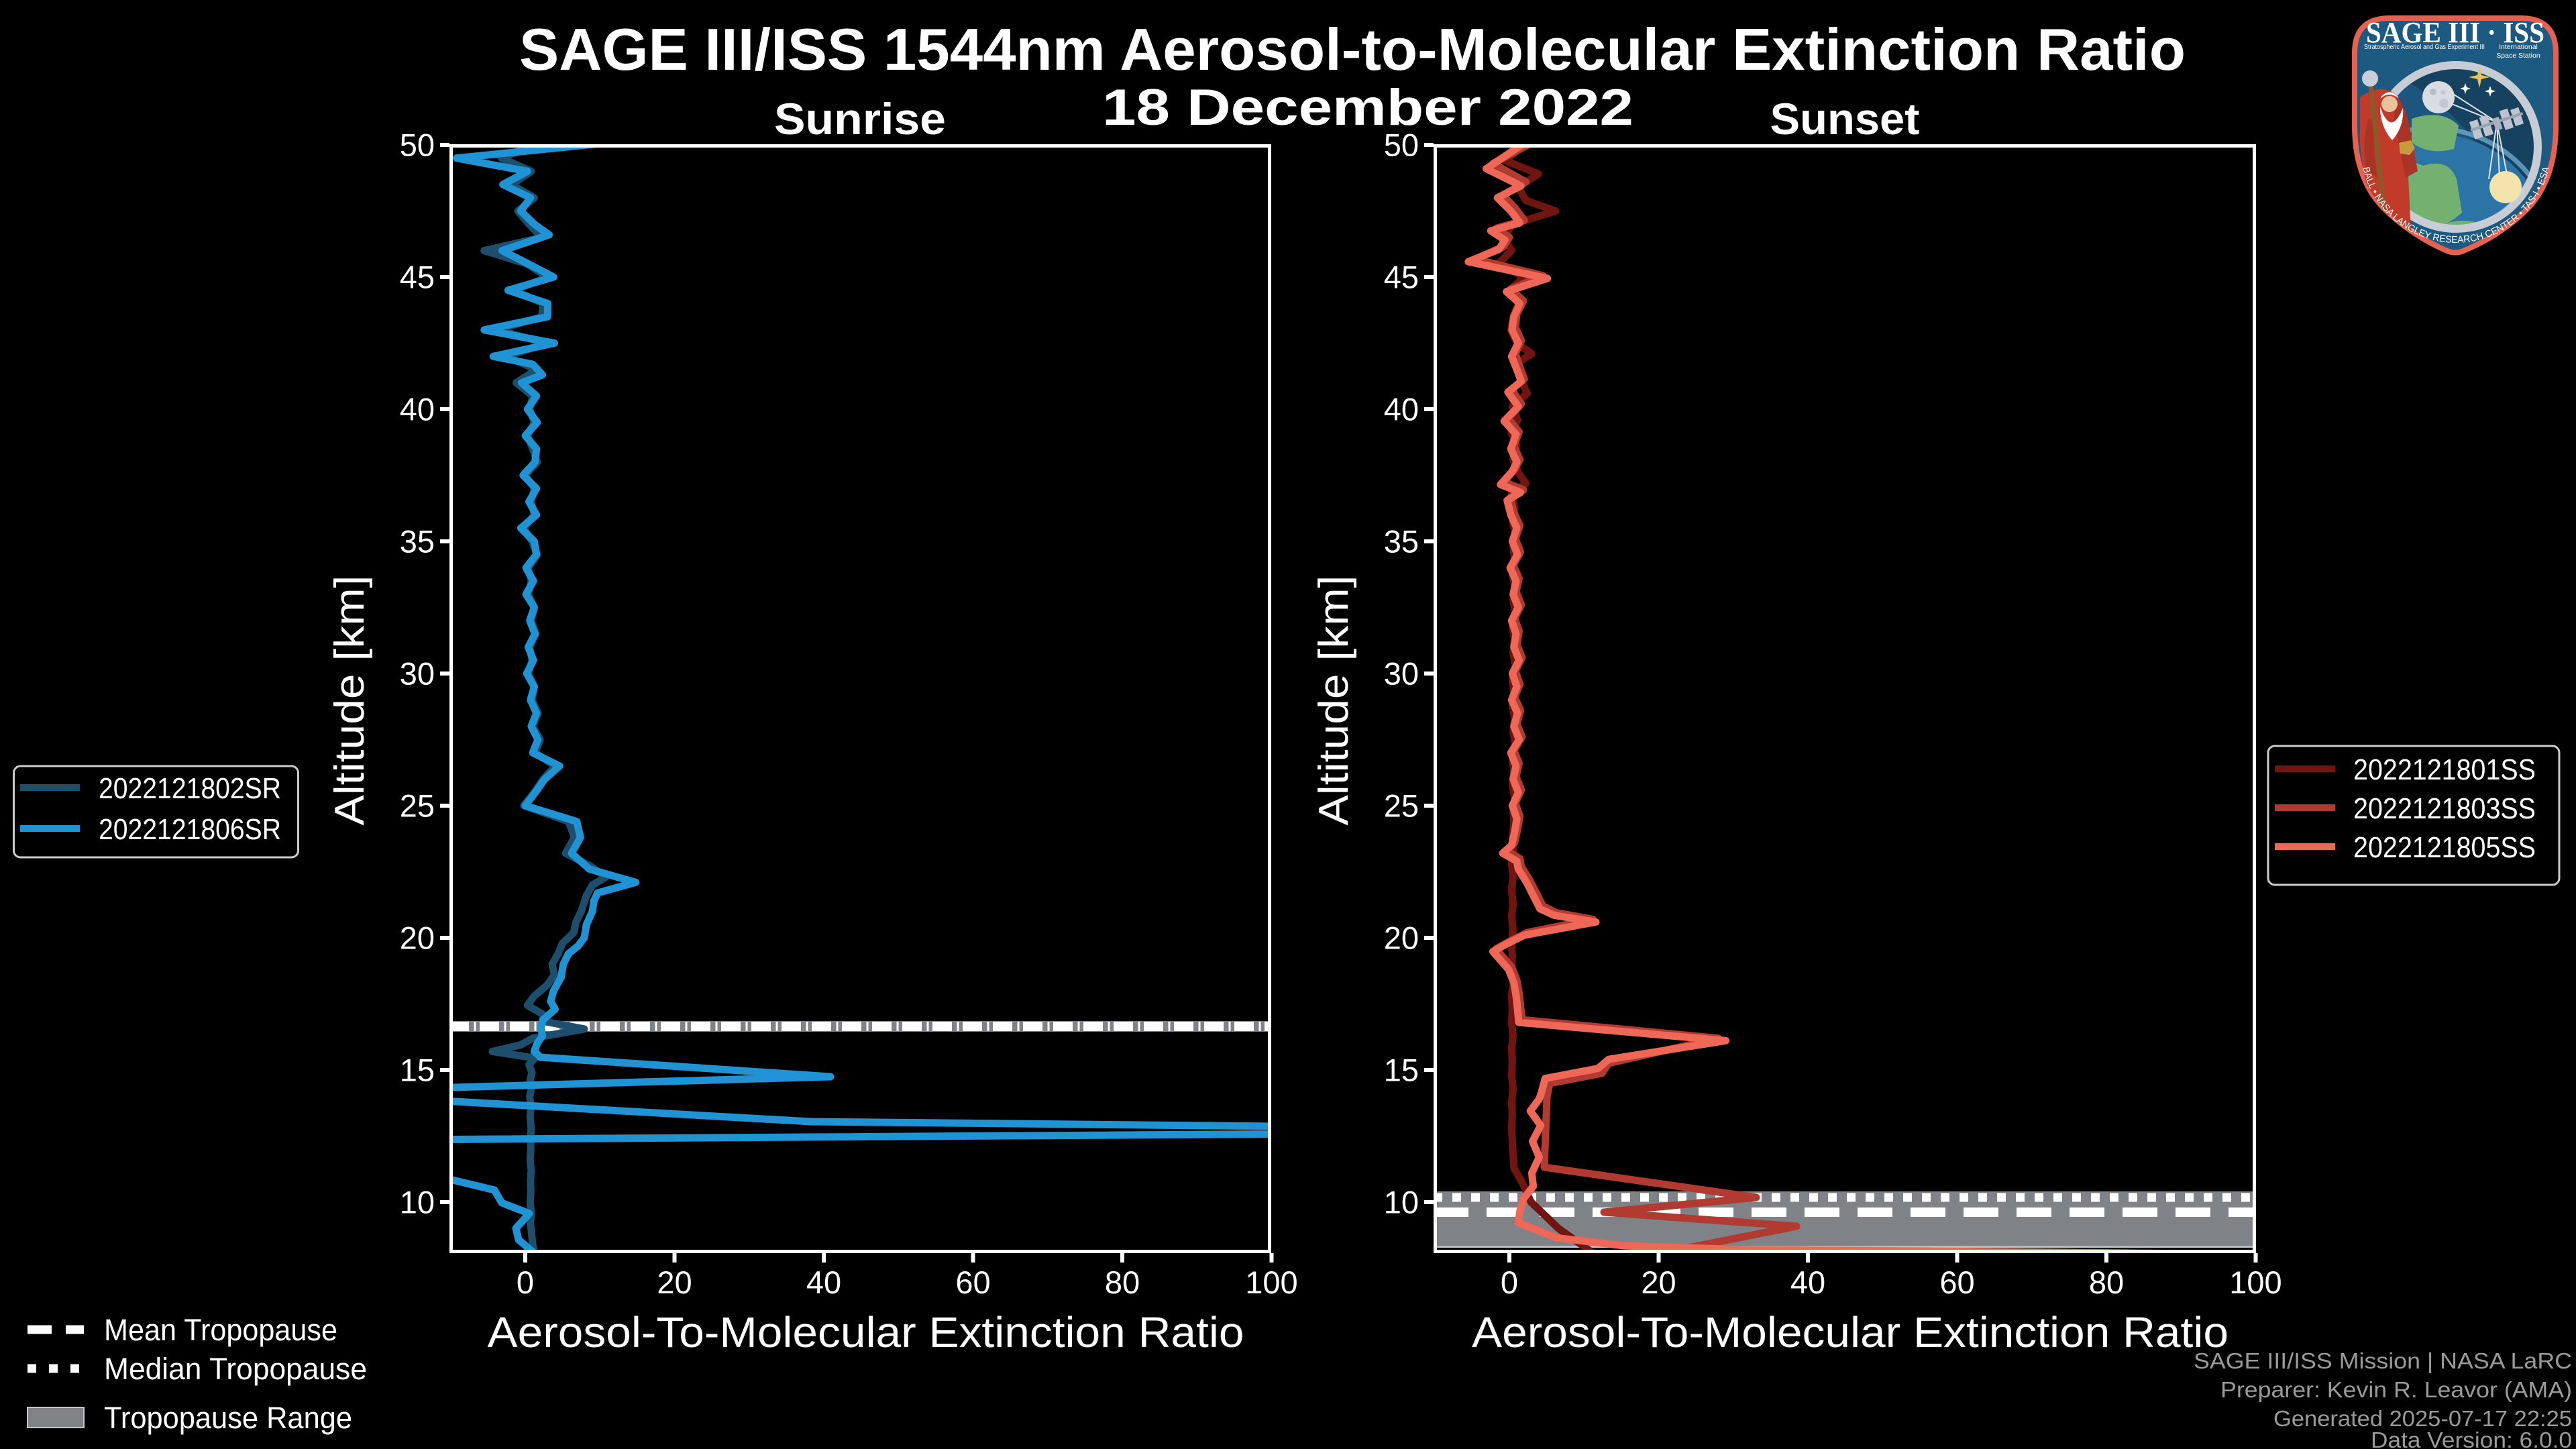  Describe the element at coordinates (2455, 32) in the screenshot. I see `svg-text: SAGE III · ISS` at that location.